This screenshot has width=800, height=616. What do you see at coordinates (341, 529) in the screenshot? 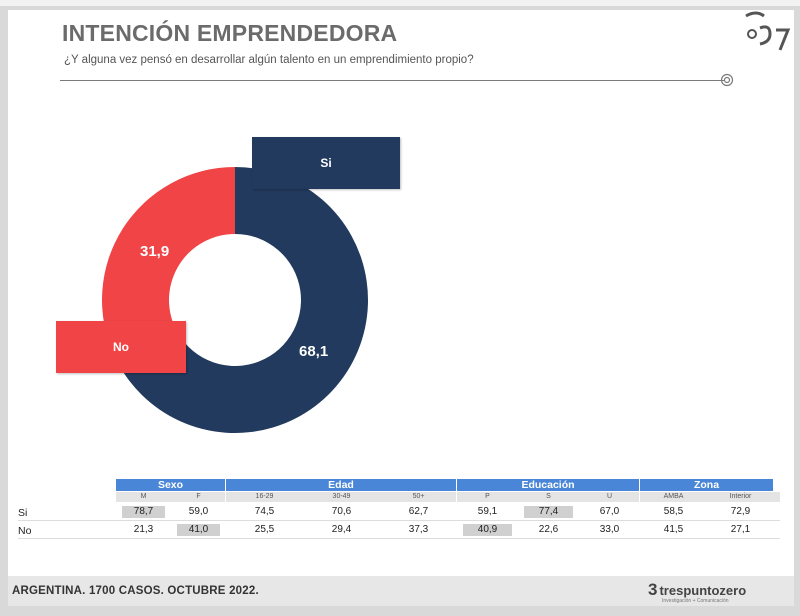
I see `table-cell: 29,4` at bounding box center [341, 529].